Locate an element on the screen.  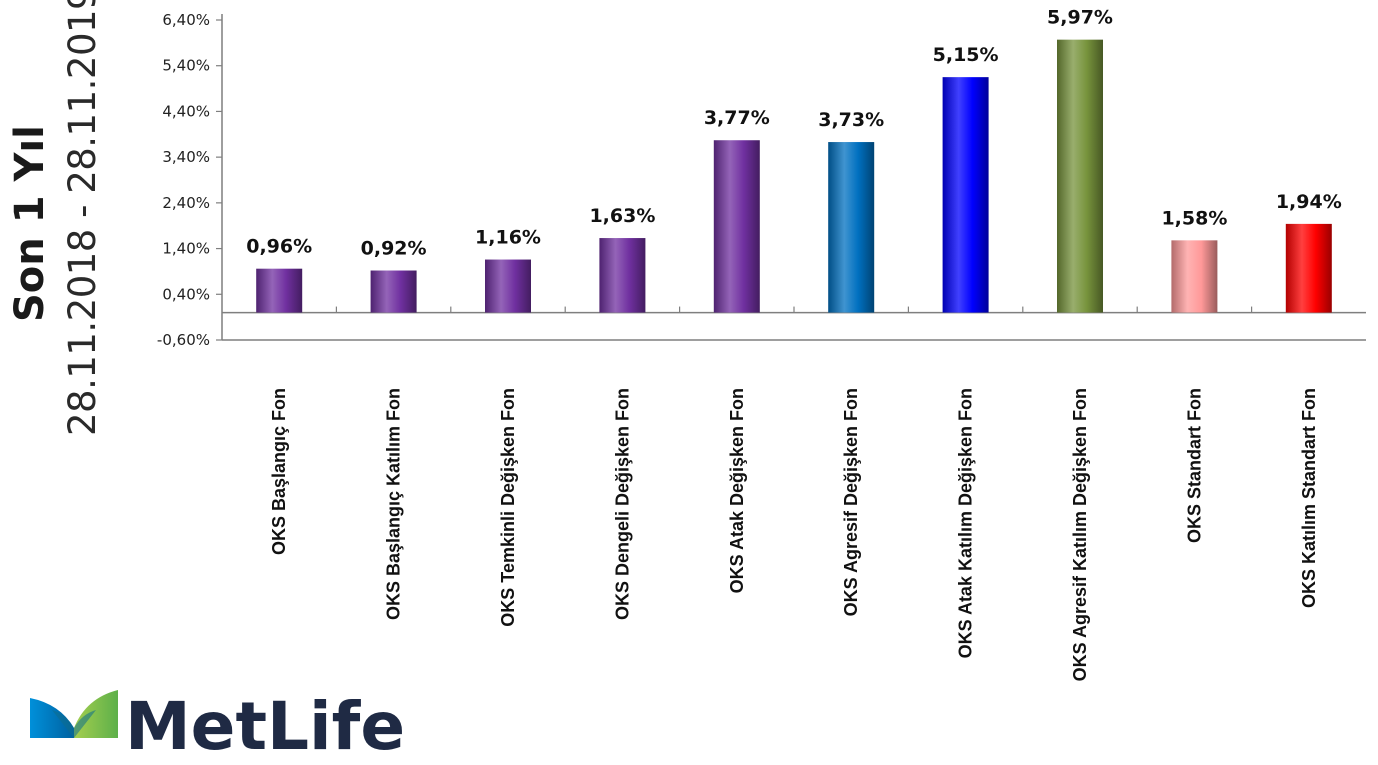
data-label: 0,92% is located at coordinates (394, 249).